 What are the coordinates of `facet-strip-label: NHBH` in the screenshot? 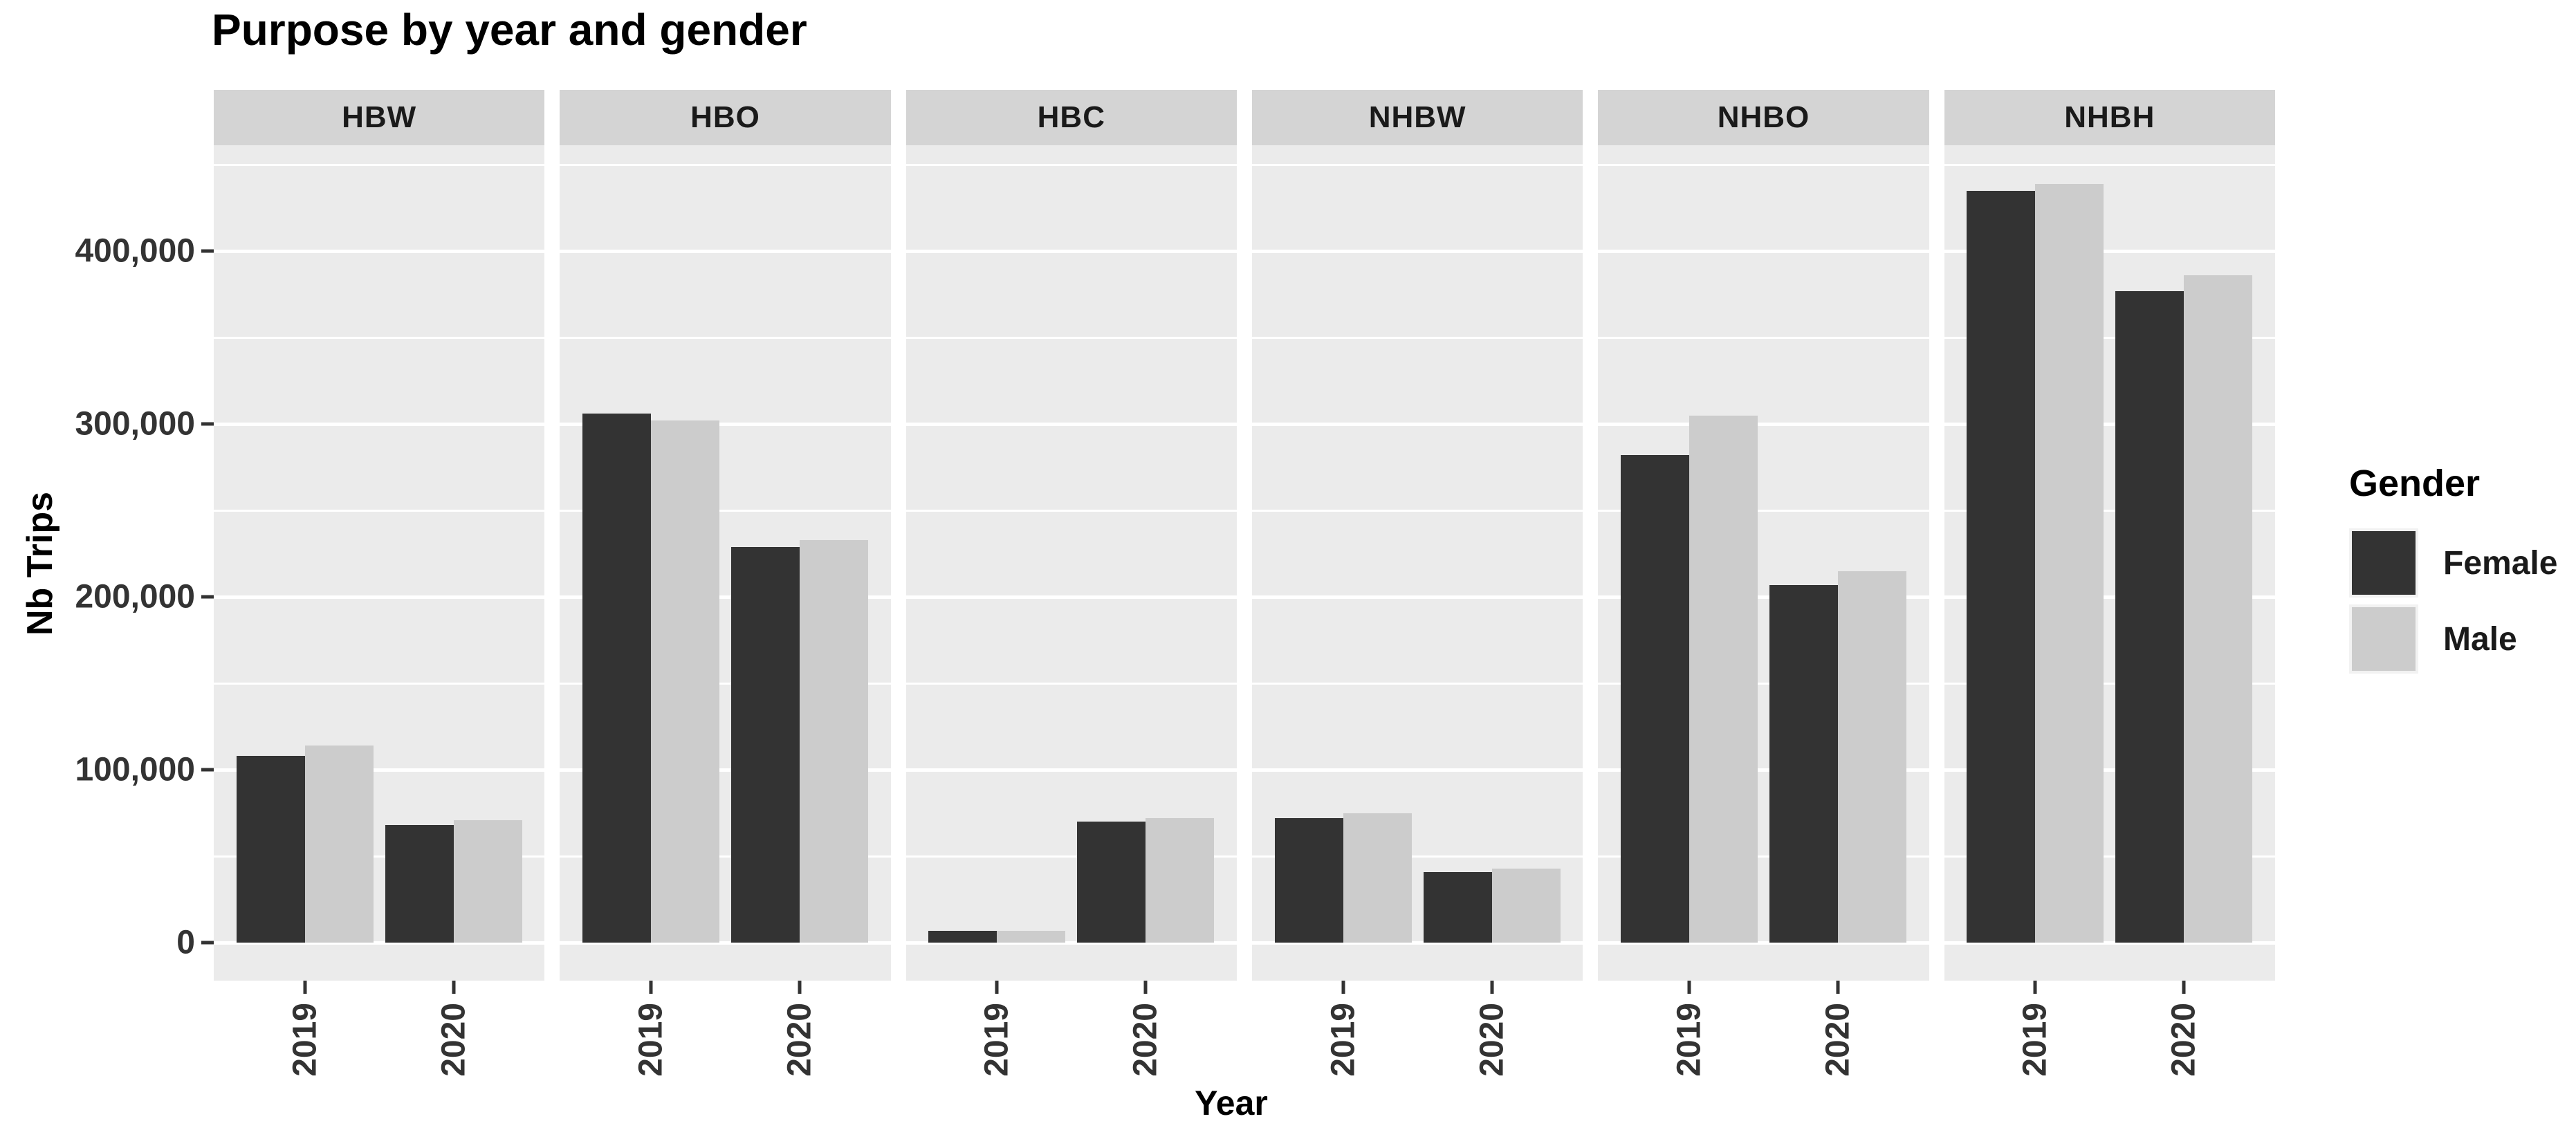 It's located at (2109, 117).